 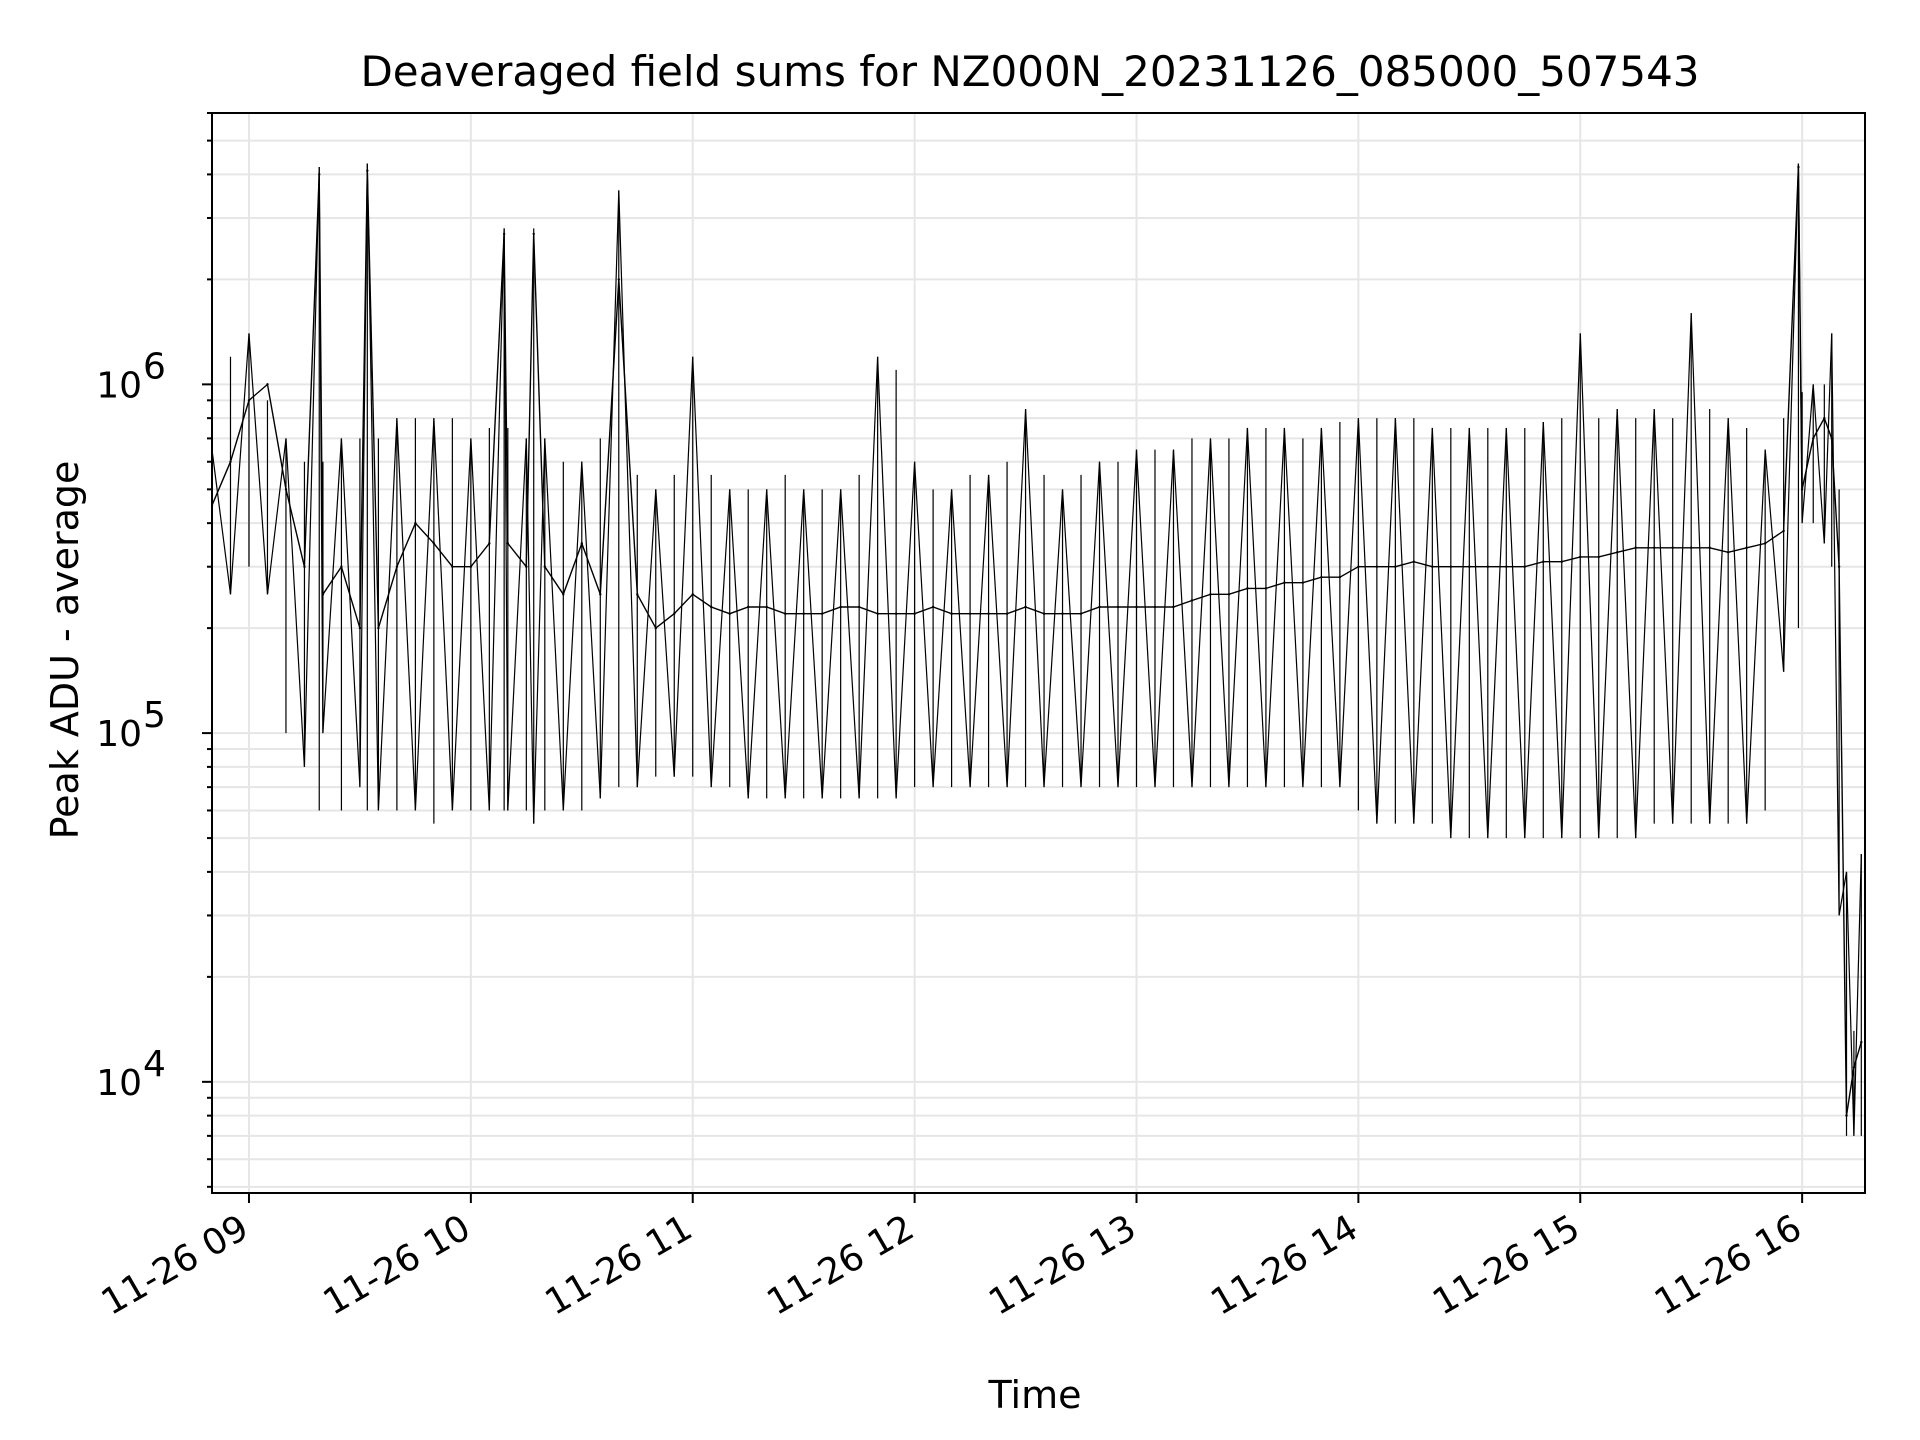 What do you see at coordinates (131, 725) in the screenshot?
I see `y-tick-label: 10 5` at bounding box center [131, 725].